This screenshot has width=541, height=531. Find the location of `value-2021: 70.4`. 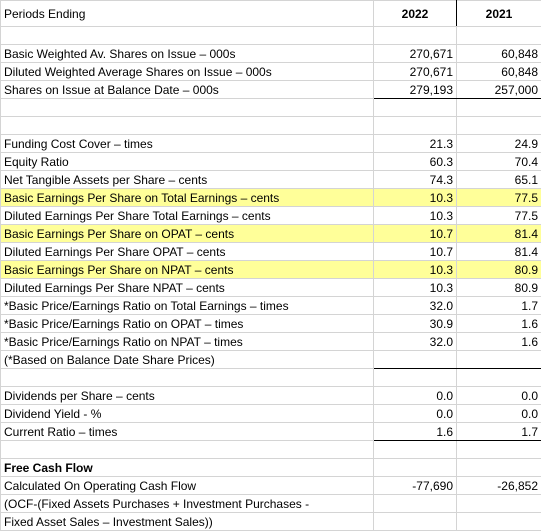

value-2021: 70.4 is located at coordinates (499, 162).